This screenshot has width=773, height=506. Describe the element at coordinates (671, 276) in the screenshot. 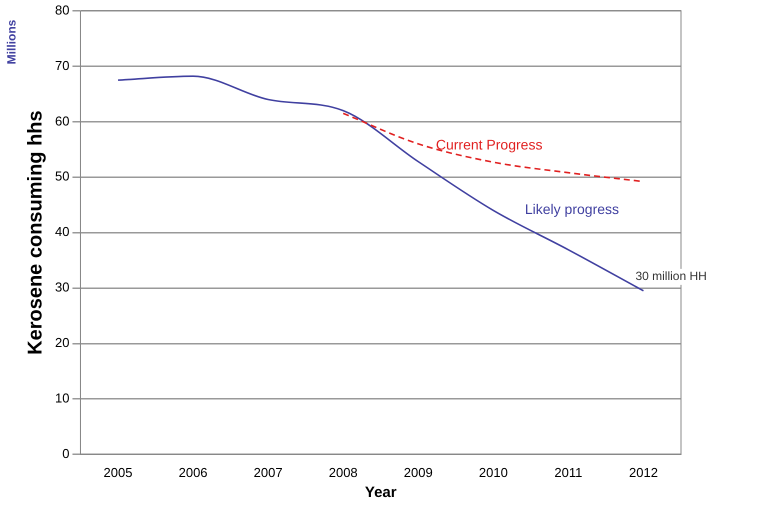

I see `annotation: 30 million HH` at that location.